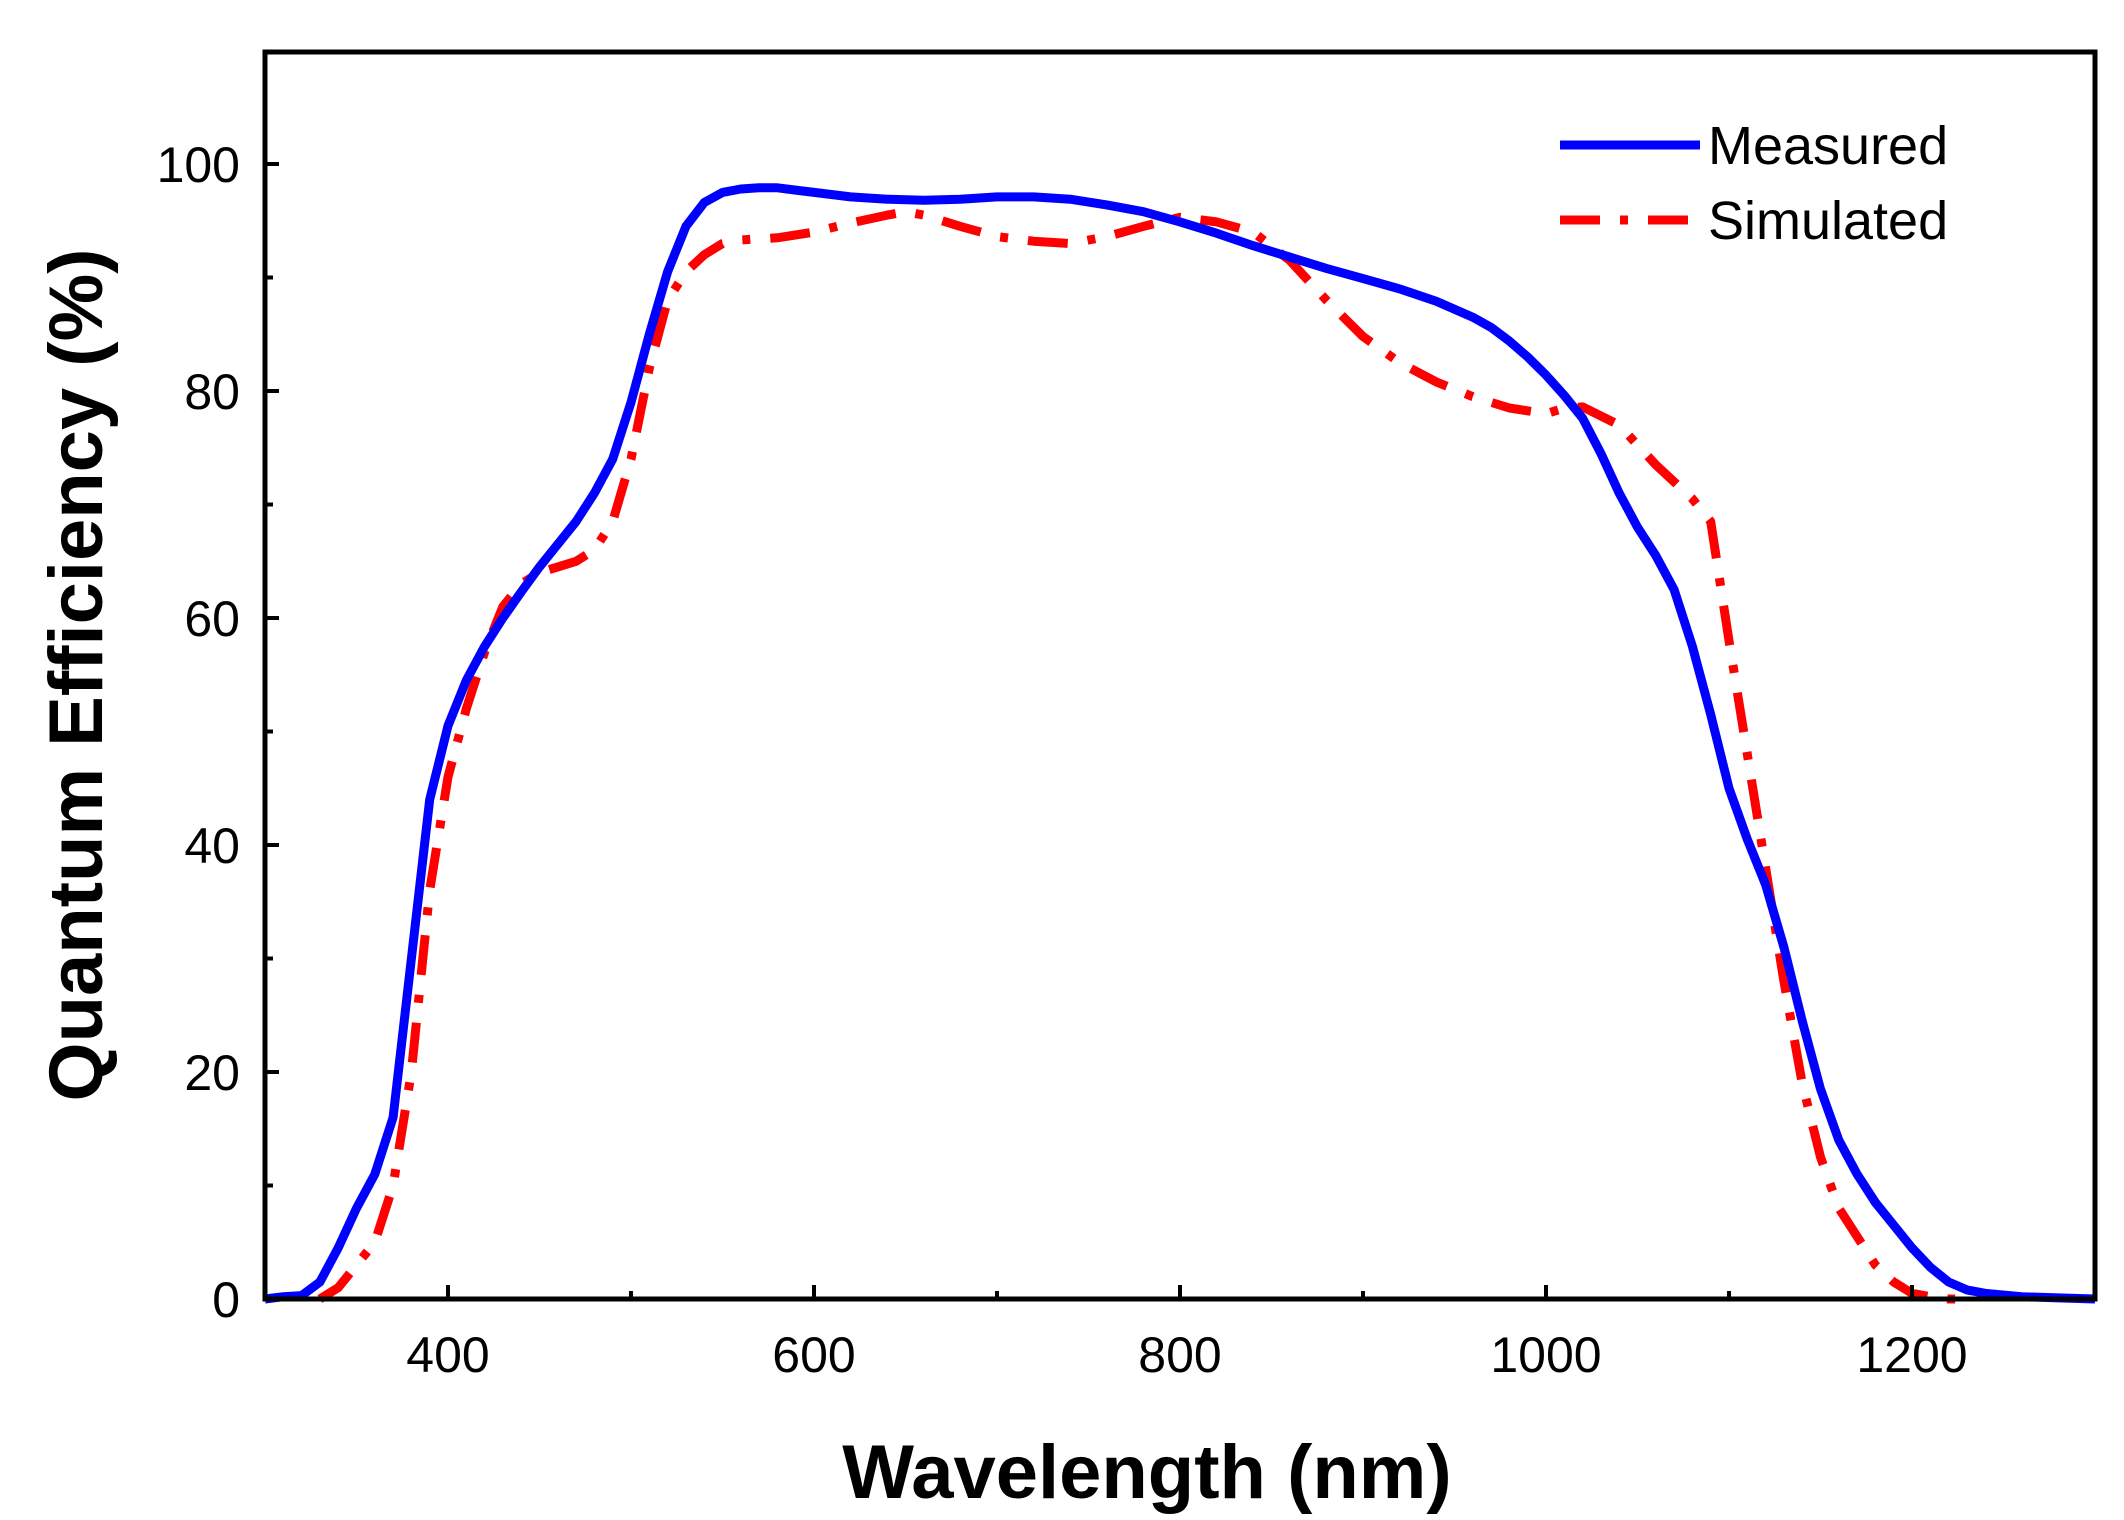 The image size is (2124, 1520). Describe the element at coordinates (813, 1355) in the screenshot. I see `x-tick-label: 600` at that location.